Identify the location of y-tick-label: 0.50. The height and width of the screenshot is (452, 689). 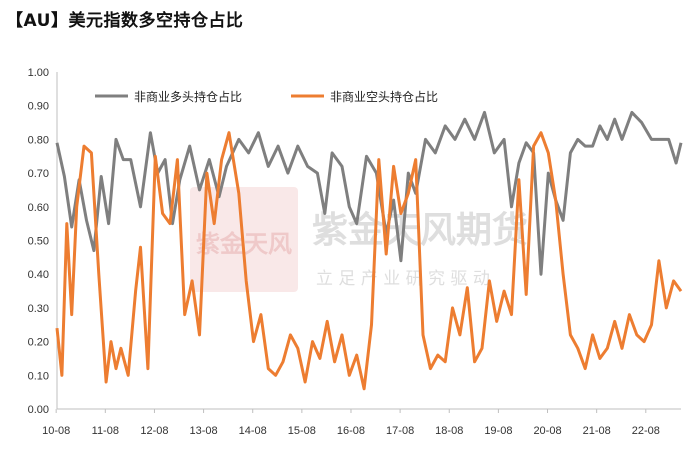
(38, 242).